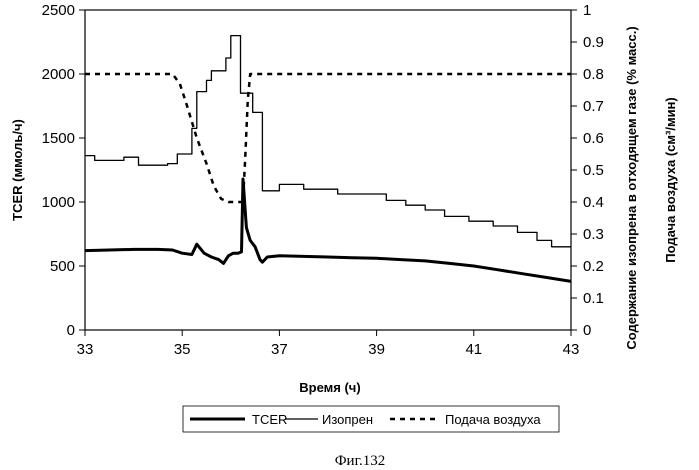 This screenshot has height=470, width=699. Describe the element at coordinates (269, 419) in the screenshot. I see `legend-label-tcer: TCER` at that location.